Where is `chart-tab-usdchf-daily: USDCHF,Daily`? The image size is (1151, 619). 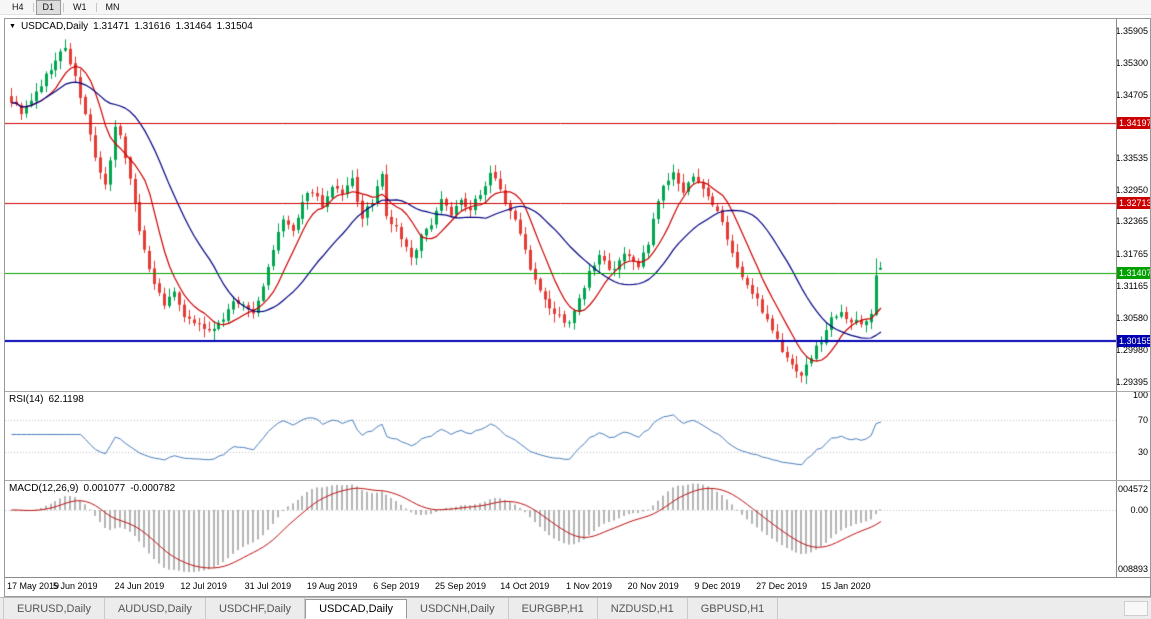
chart-tab-usdchf-daily: USDCHF,Daily is located at coordinates (256, 608).